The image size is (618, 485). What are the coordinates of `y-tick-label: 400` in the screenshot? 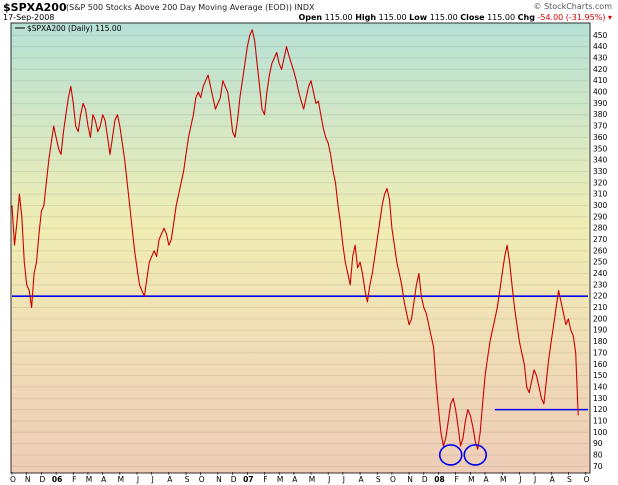 It's located at (600, 92).